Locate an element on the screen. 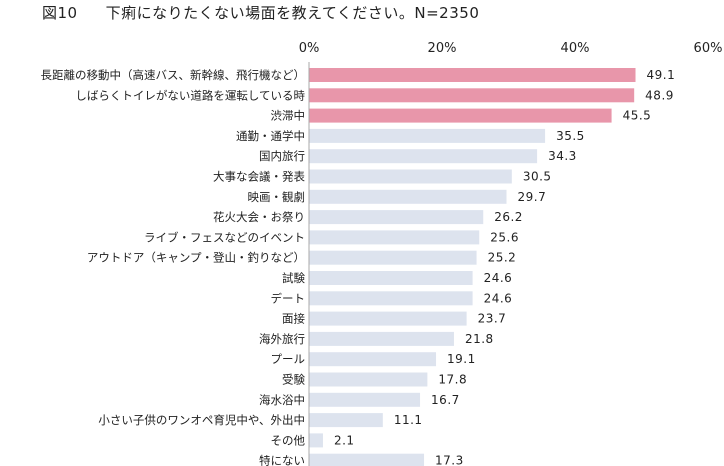 This screenshot has width=724, height=466. value-label: 2.1 is located at coordinates (344, 440).